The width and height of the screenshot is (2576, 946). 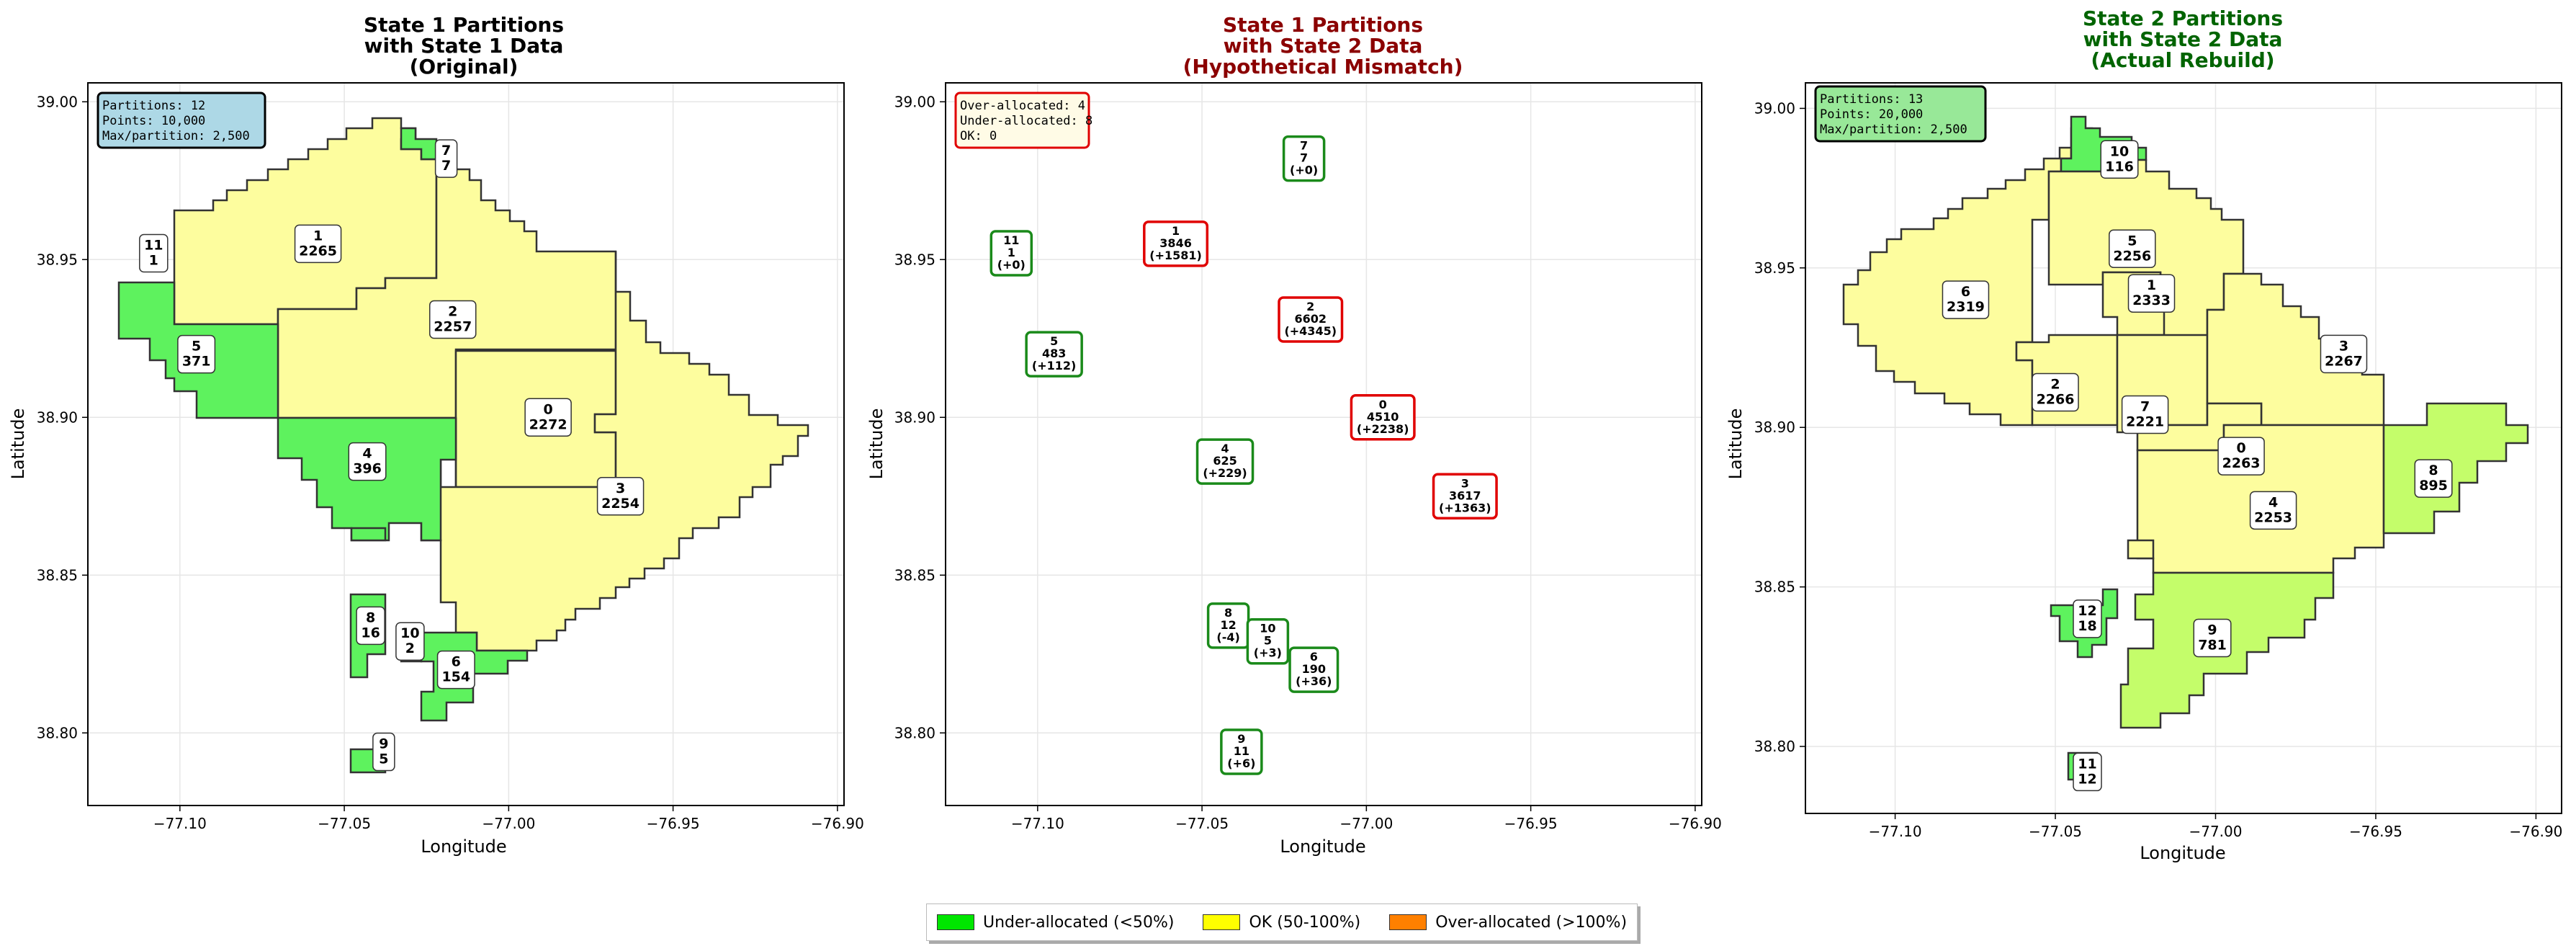 I want to click on partition-label-9: 911(+6), so click(x=1241, y=752).